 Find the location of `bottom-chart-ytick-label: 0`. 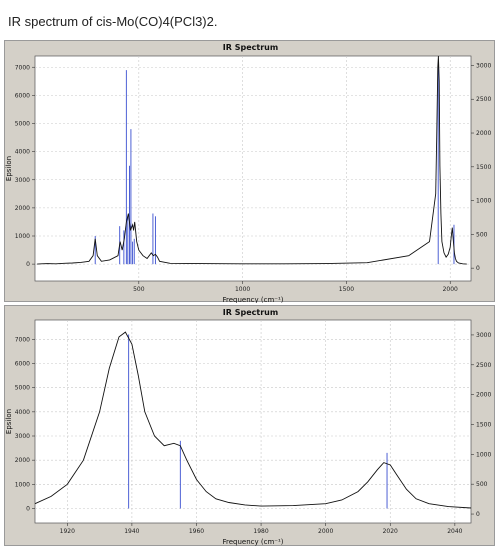

bottom-chart-ytick-label: 0 is located at coordinates (28, 509).